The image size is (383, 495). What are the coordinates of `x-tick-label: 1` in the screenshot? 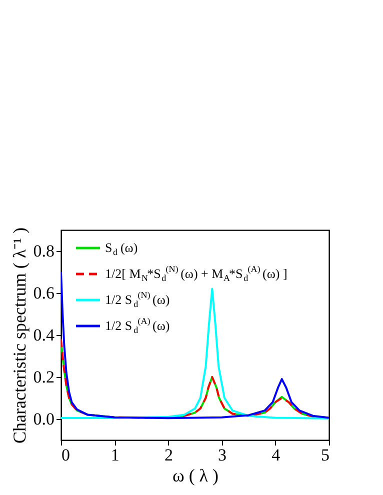 It's located at (115, 455).